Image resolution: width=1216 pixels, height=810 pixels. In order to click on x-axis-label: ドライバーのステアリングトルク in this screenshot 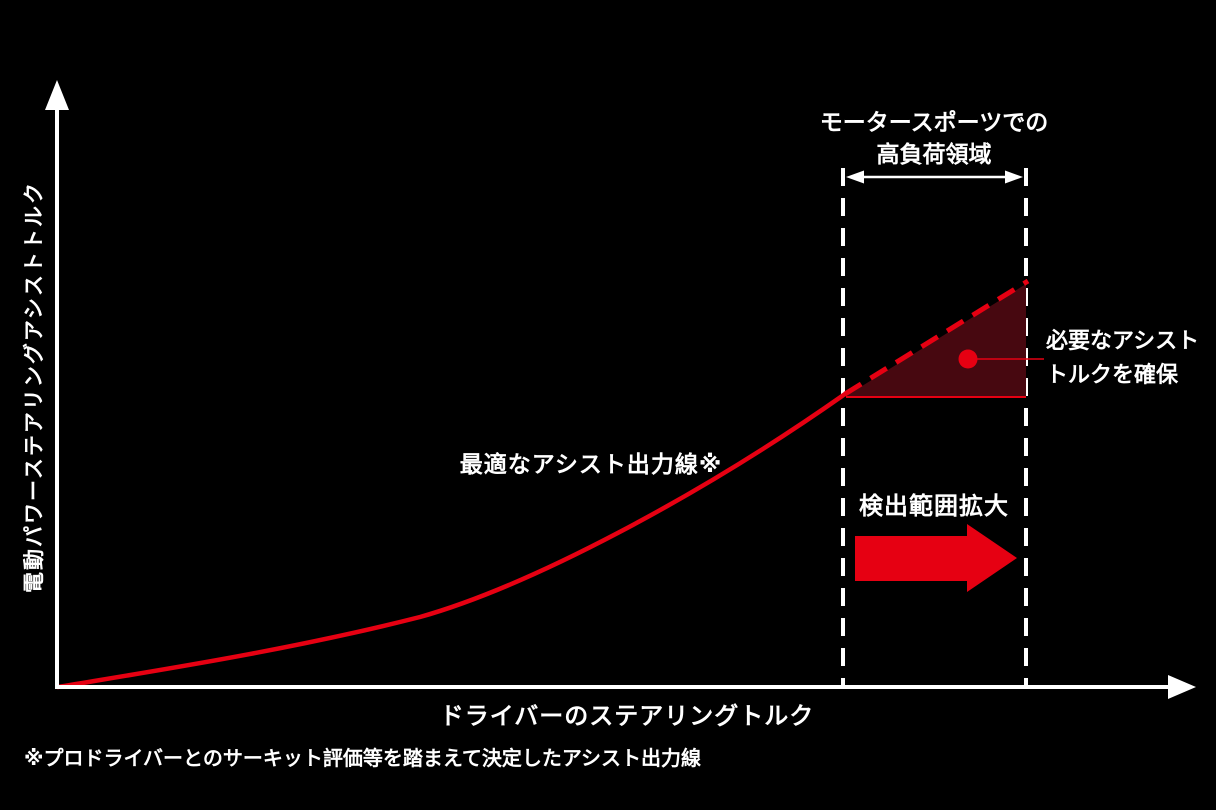, I will do `click(627, 716)`.